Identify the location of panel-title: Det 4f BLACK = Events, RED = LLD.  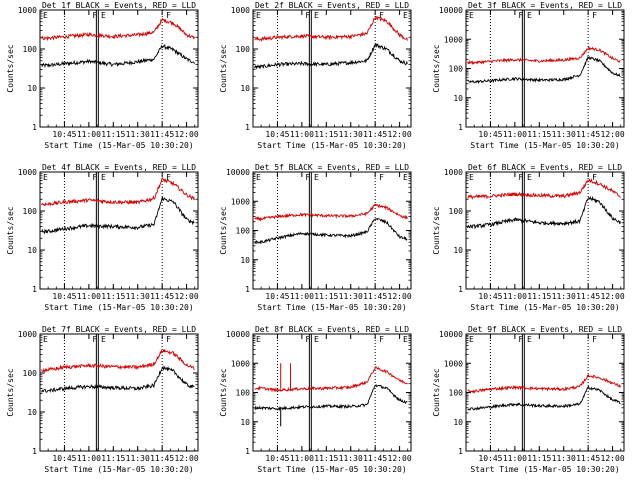
(119, 167).